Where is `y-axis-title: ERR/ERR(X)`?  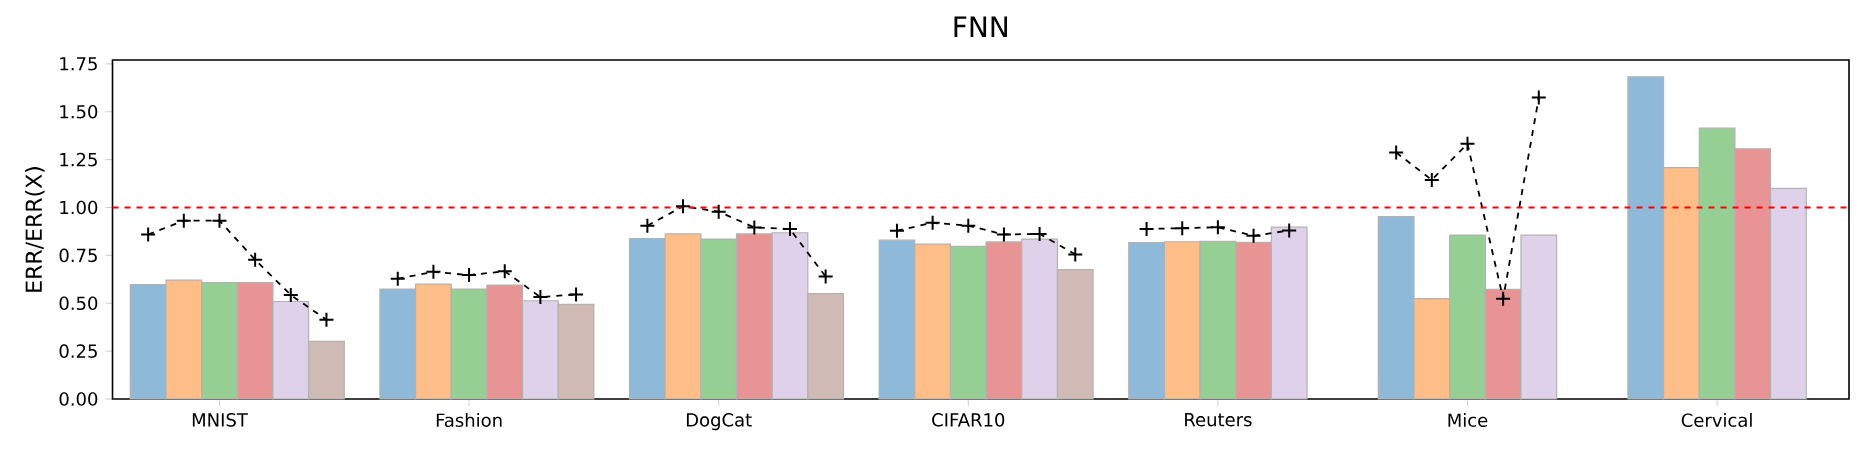 y-axis-title: ERR/ERR(X) is located at coordinates (35, 229).